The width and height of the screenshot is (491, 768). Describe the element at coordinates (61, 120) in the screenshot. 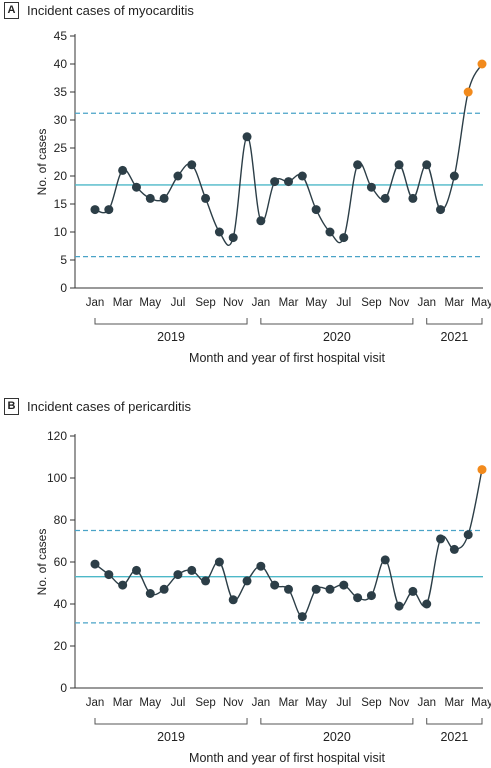

I see `y-tick-label: 30` at that location.